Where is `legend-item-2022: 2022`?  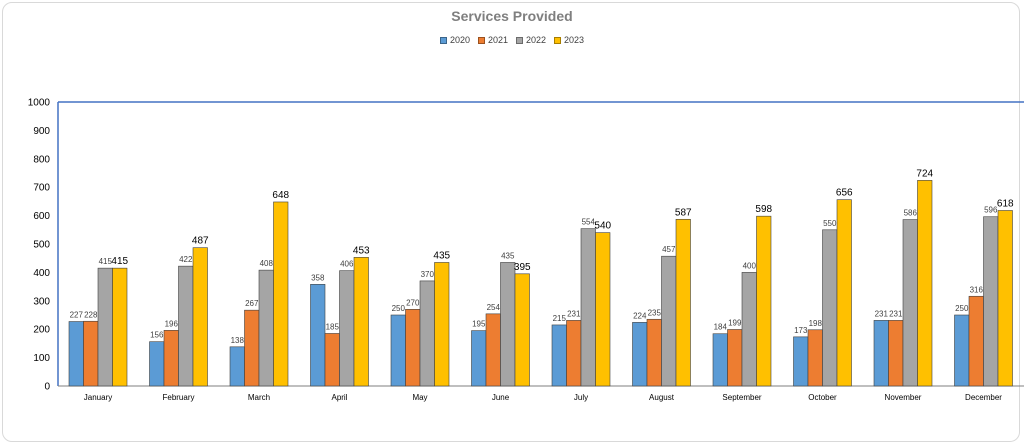
legend-item-2022: 2022 is located at coordinates (531, 40).